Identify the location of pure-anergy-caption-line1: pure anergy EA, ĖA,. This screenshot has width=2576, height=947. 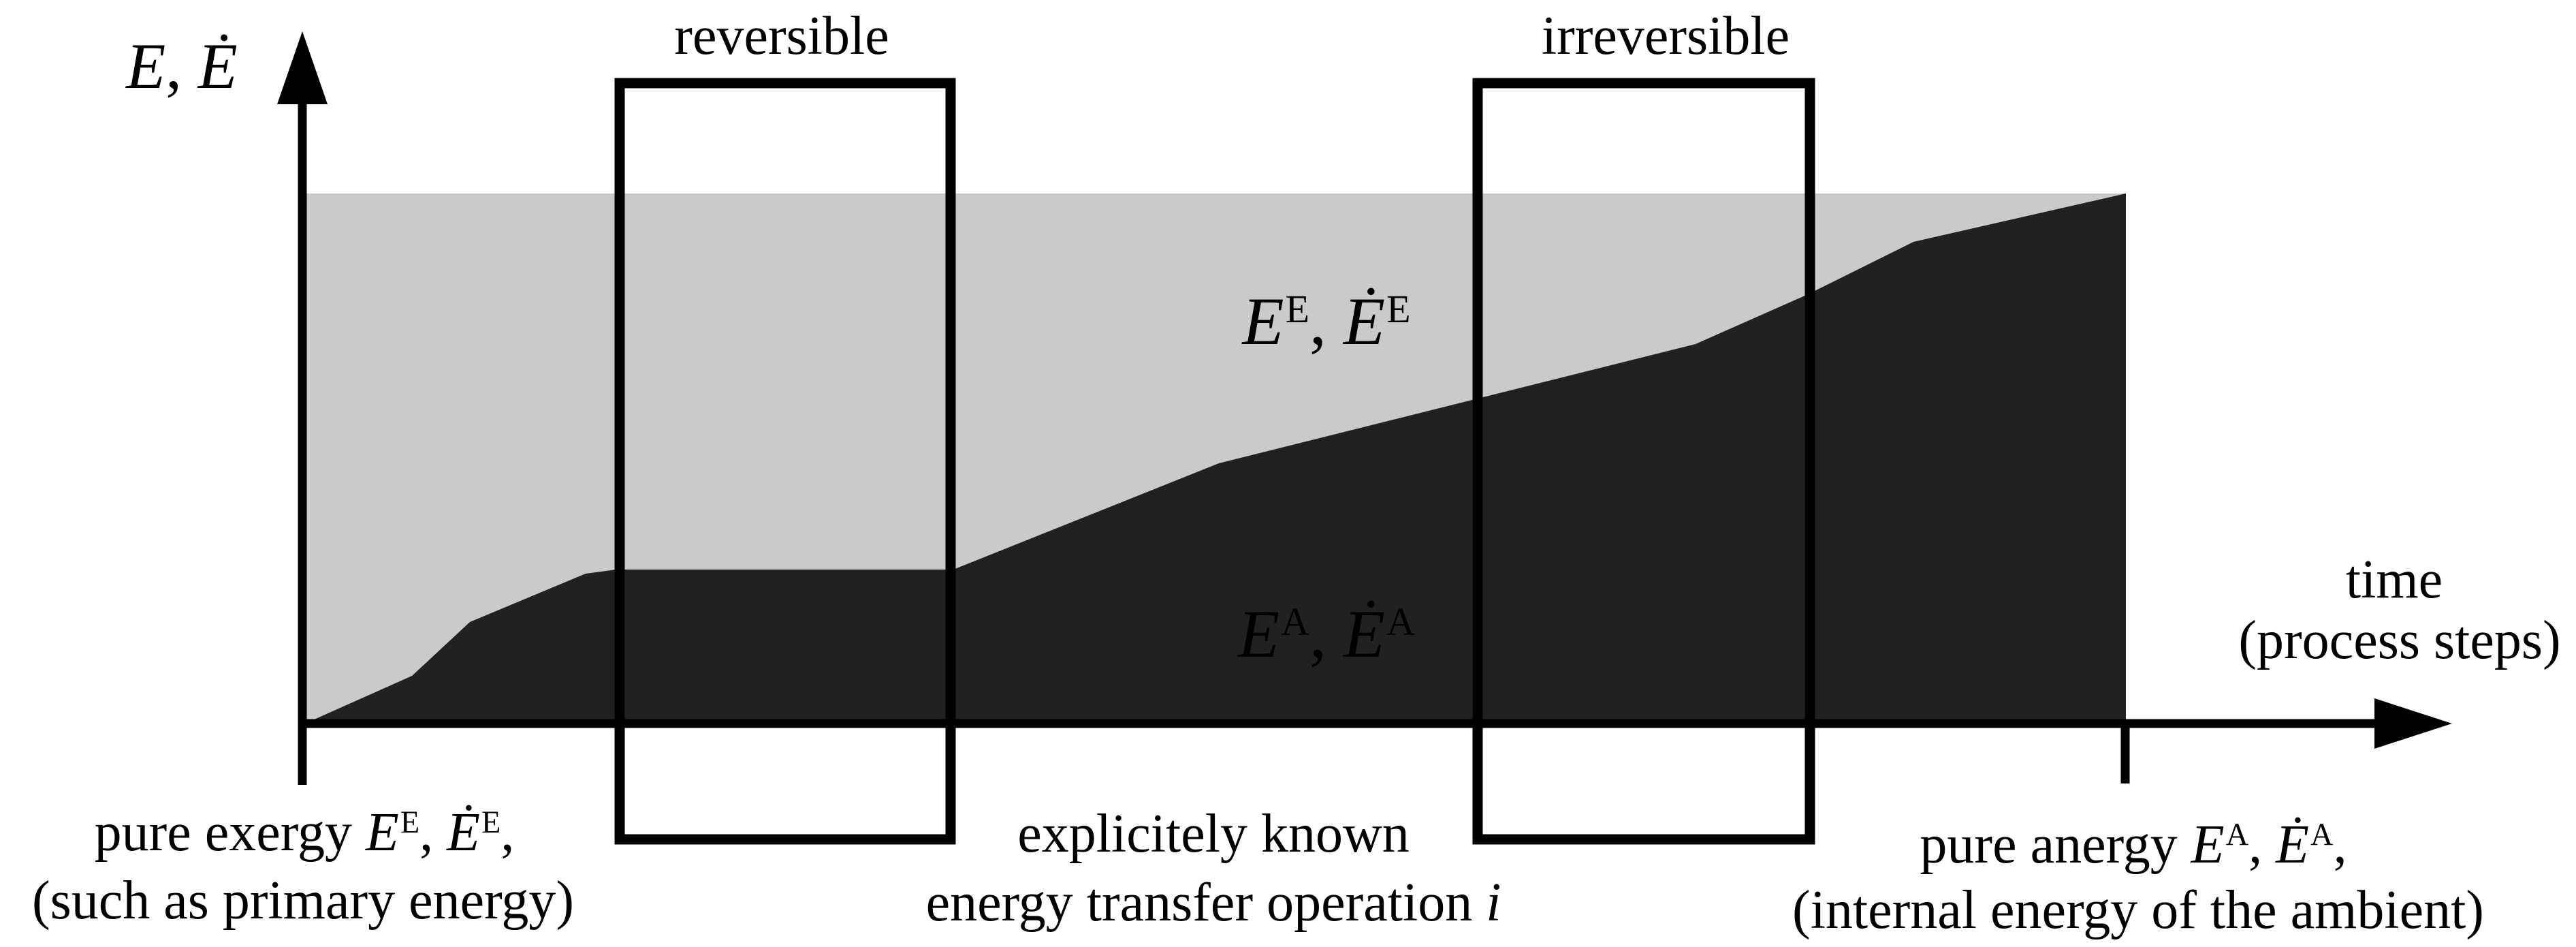
(2133, 845).